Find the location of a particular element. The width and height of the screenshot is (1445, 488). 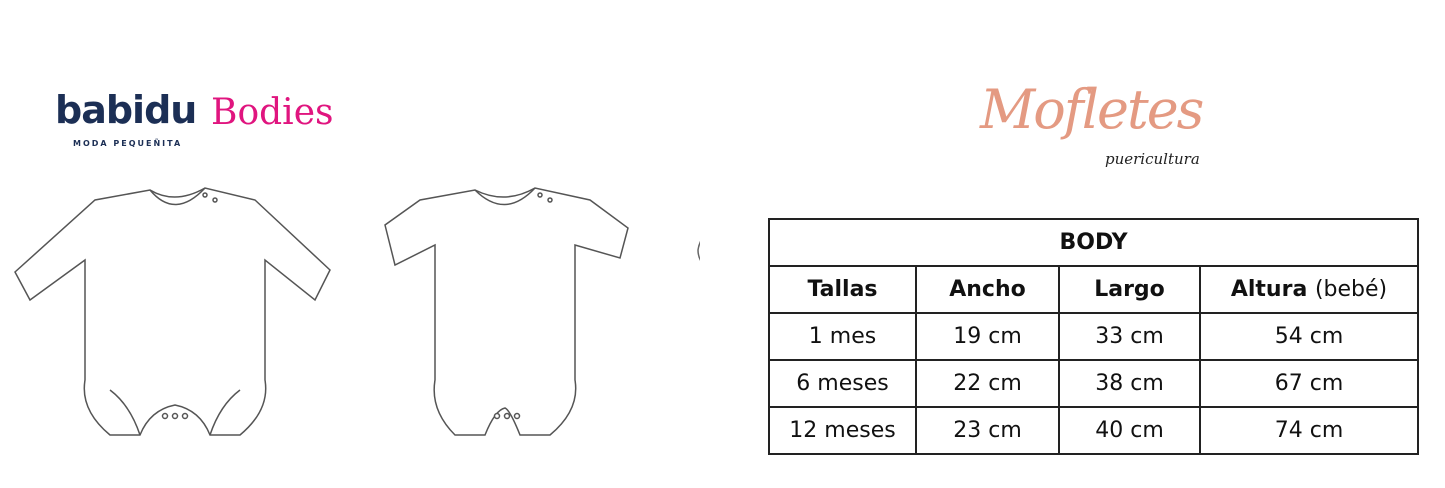

mofletes-subtitle: puericultura is located at coordinates (1152, 159).